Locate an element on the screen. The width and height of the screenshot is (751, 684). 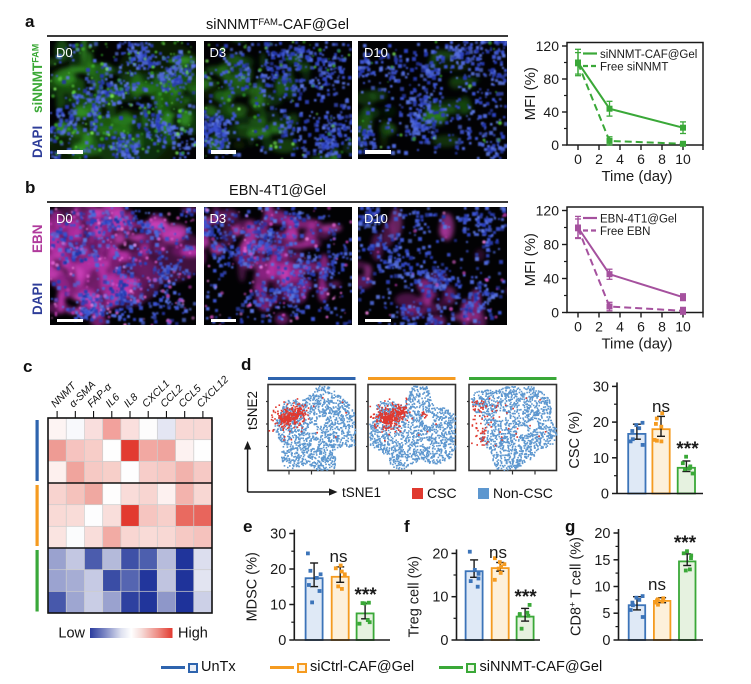
svg-text: CSC (%) is located at coordinates (575, 439).